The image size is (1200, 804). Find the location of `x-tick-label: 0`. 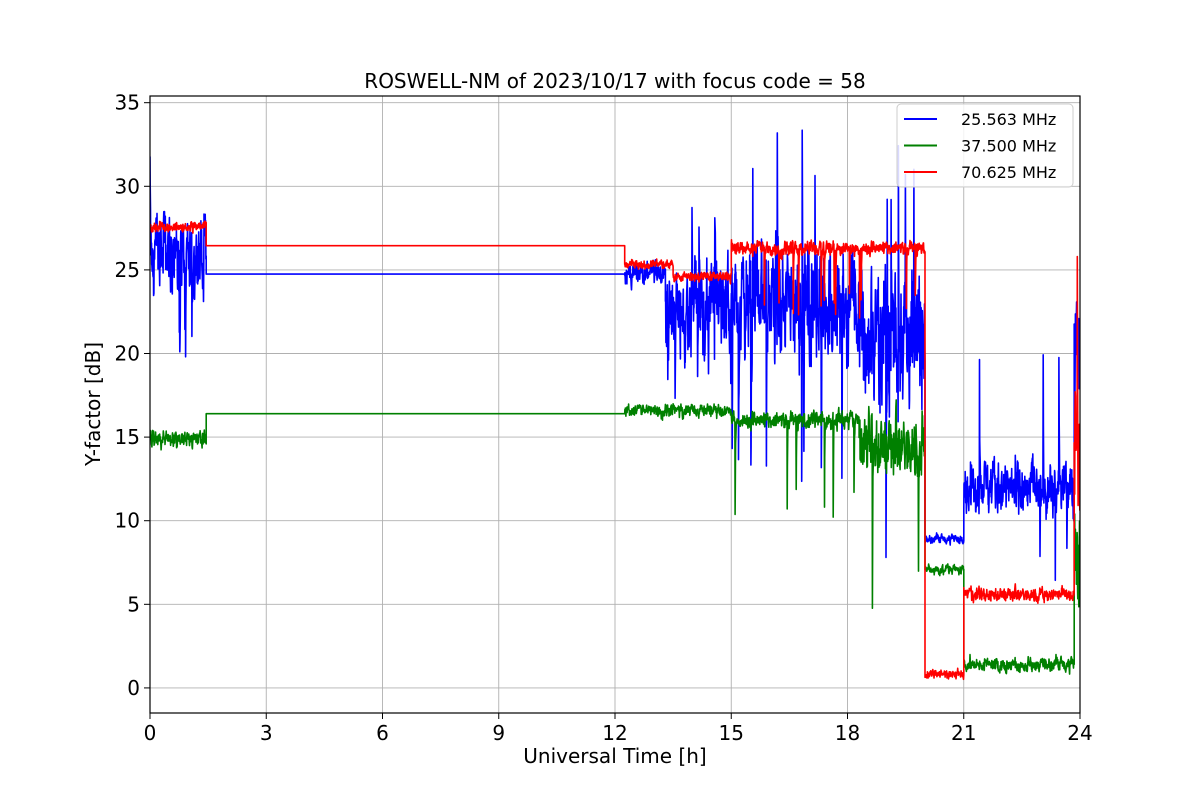

x-tick-label: 0 is located at coordinates (150, 733).